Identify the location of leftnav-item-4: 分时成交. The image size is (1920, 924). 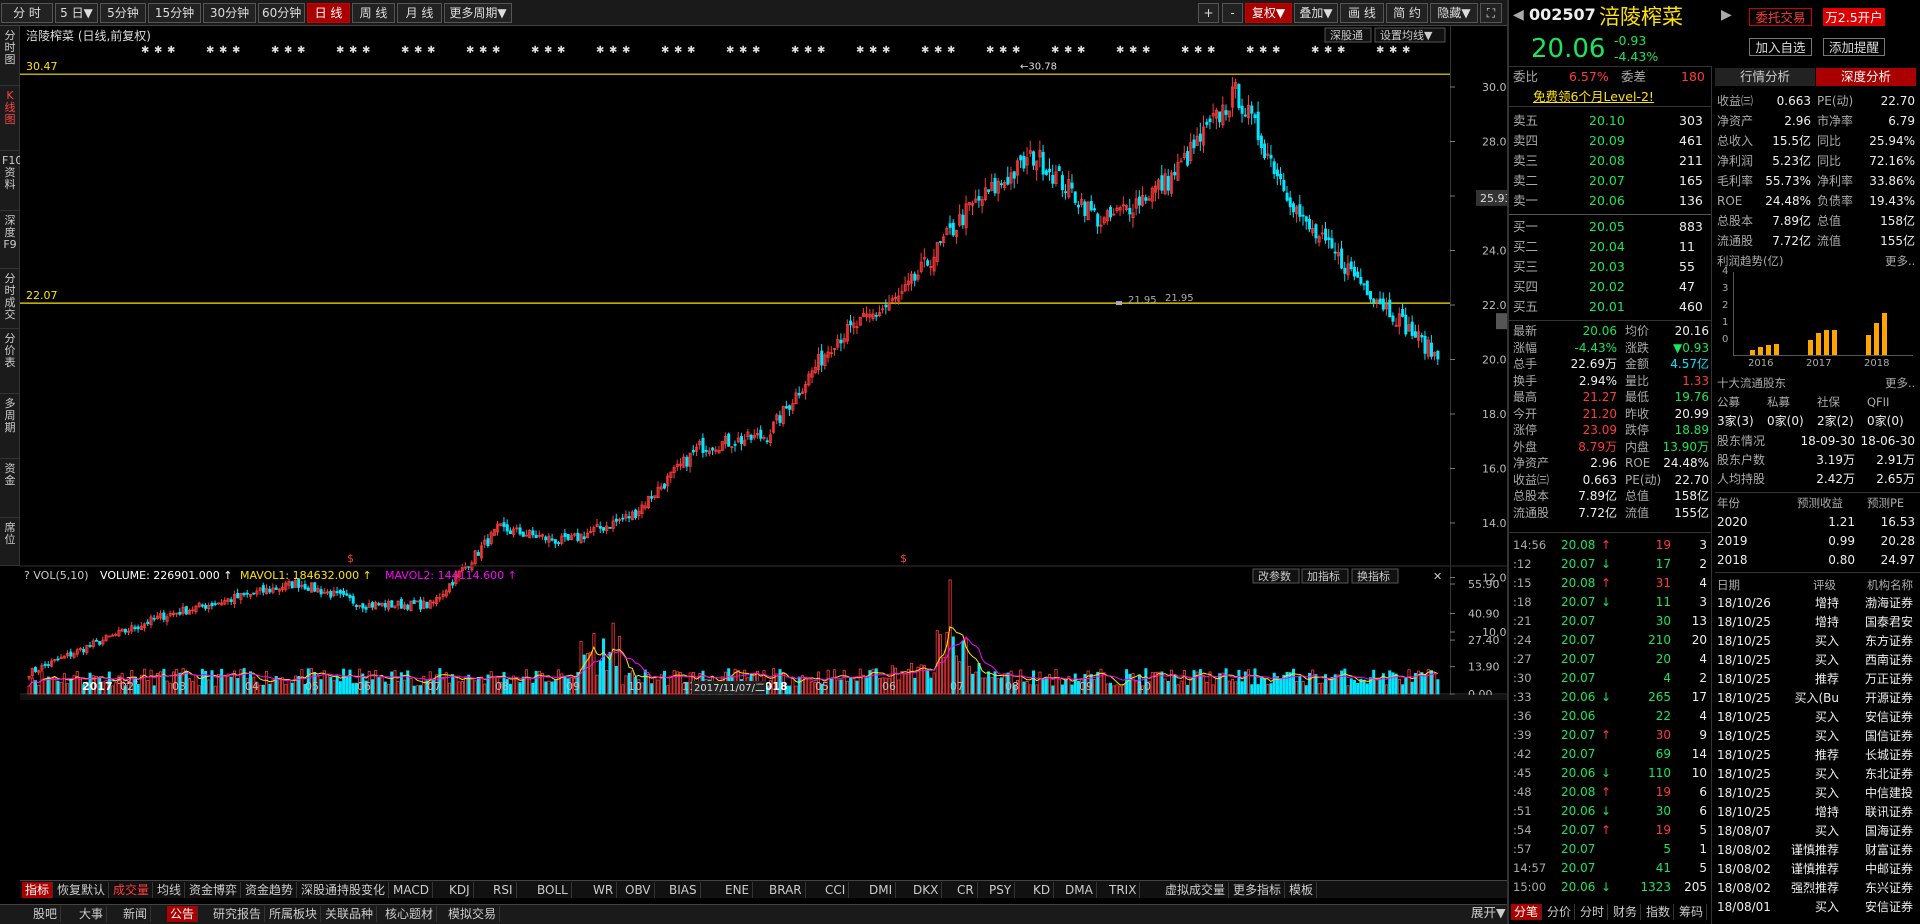
(10, 299).